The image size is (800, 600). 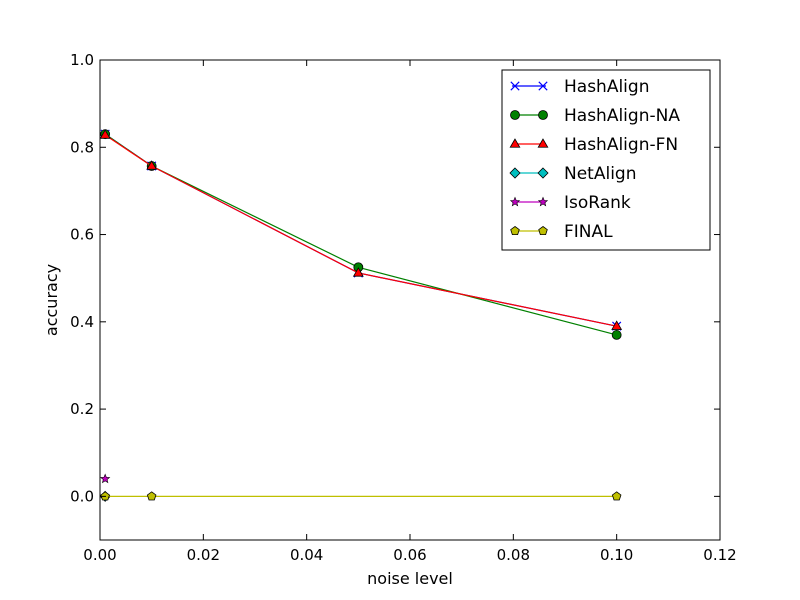 What do you see at coordinates (51, 300) in the screenshot?
I see `y-axis-label: accuracy` at bounding box center [51, 300].